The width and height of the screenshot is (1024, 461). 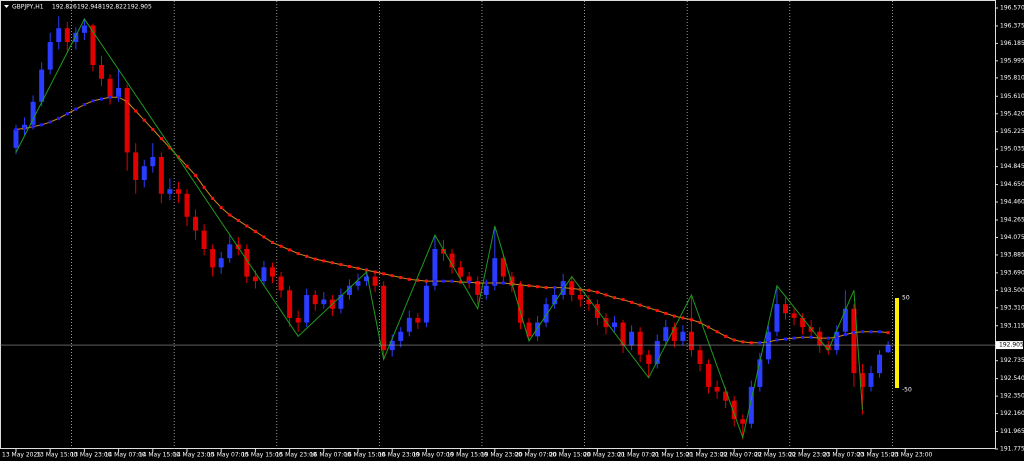 What do you see at coordinates (1012, 43) in the screenshot?
I see `y-tick-label: 196.185` at bounding box center [1012, 43].